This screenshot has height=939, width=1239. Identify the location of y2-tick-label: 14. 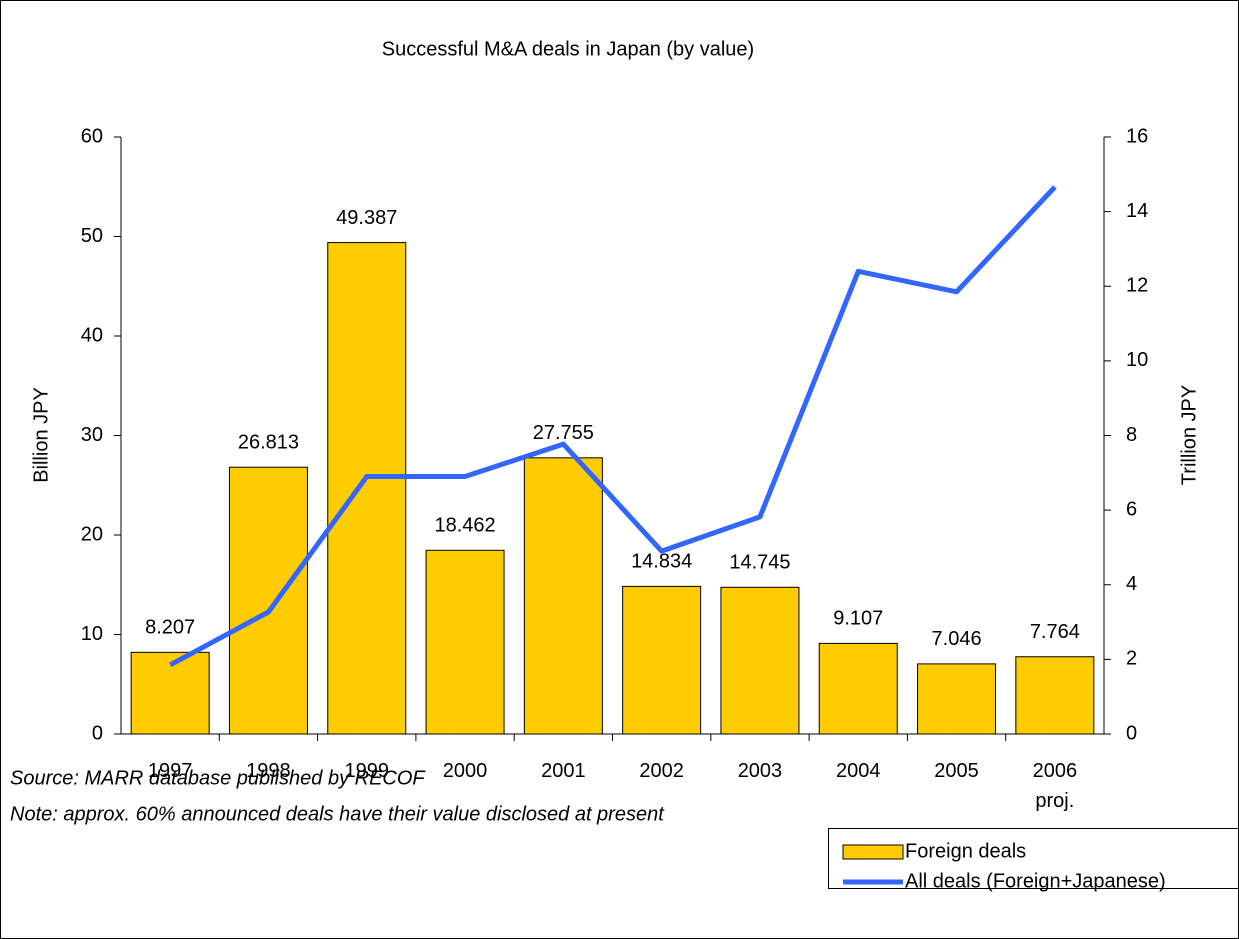
(1137, 211).